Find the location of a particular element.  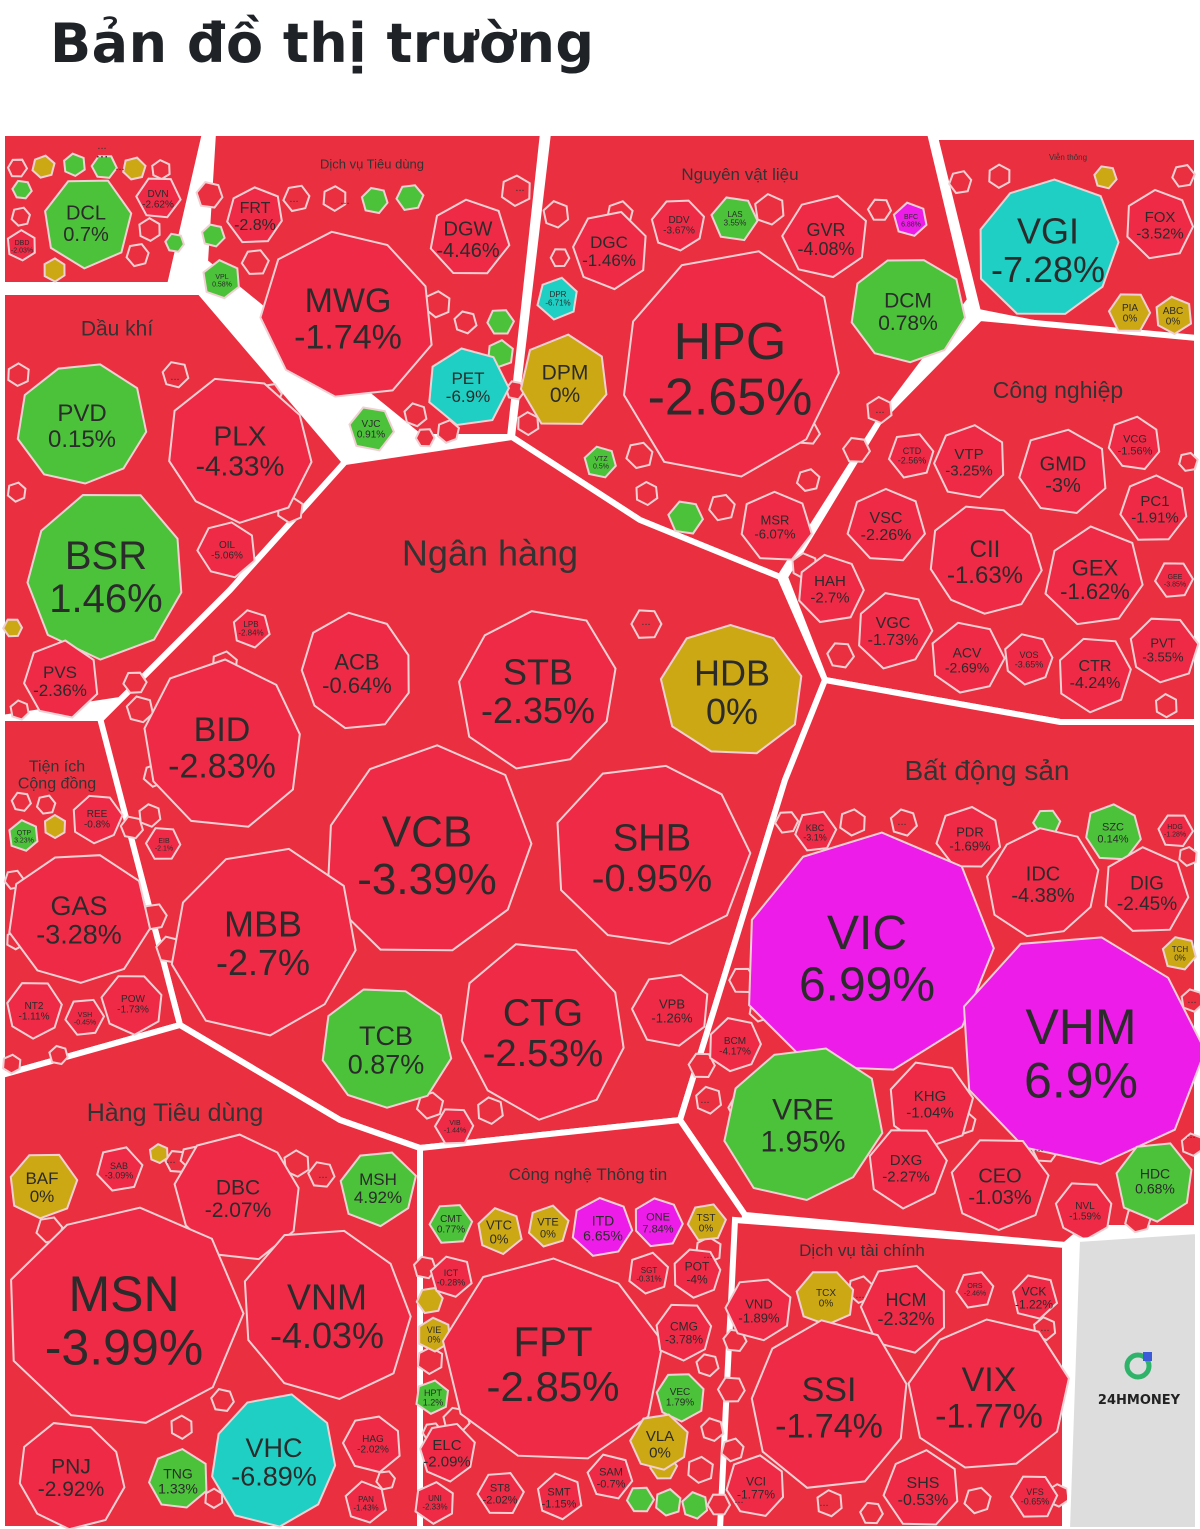

stock-hag-cell is located at coordinates (371, 1444).